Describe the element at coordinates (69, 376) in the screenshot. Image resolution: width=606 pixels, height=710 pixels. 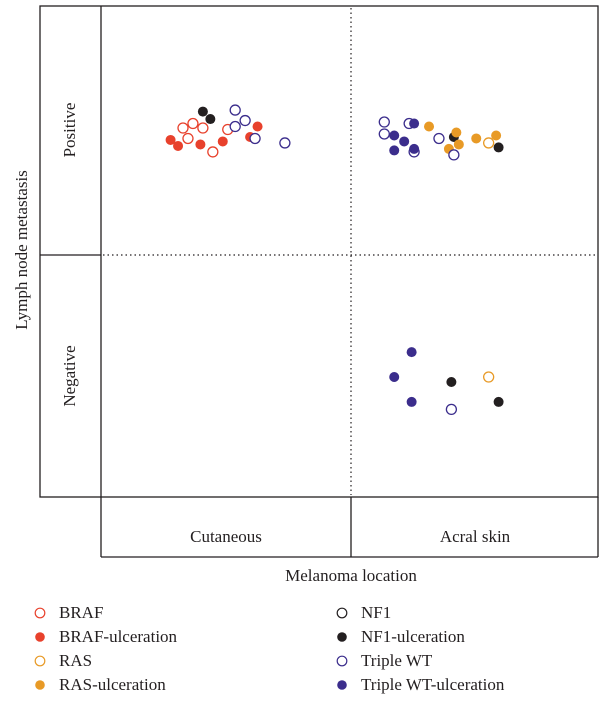
I see `row-label-negative: Negative` at that location.